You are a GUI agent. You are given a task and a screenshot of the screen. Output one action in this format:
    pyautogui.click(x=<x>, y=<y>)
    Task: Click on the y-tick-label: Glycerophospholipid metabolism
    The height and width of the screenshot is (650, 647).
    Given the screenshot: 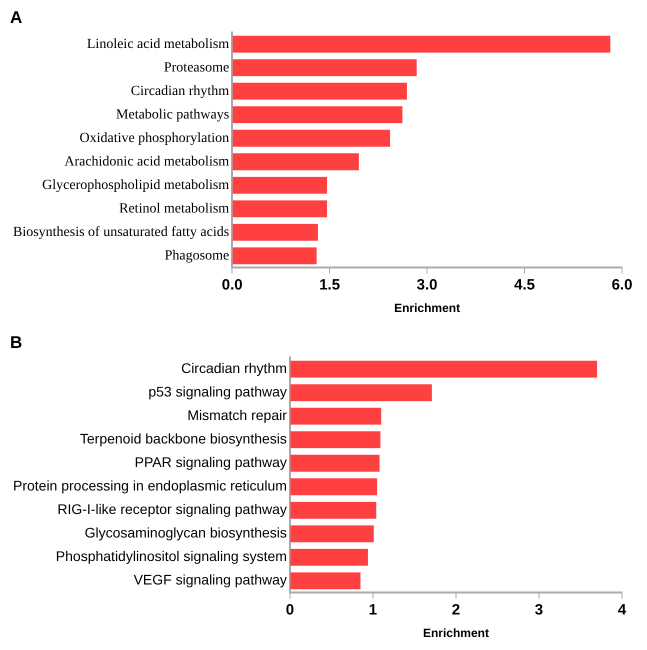 What is the action you would take?
    pyautogui.click(x=136, y=185)
    